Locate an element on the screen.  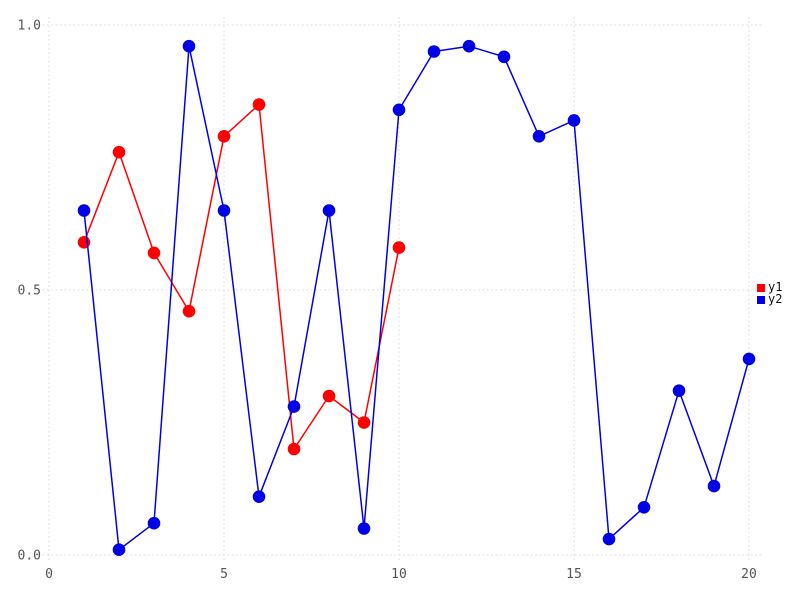
y-tick-label: 1.0 is located at coordinates (29, 26).